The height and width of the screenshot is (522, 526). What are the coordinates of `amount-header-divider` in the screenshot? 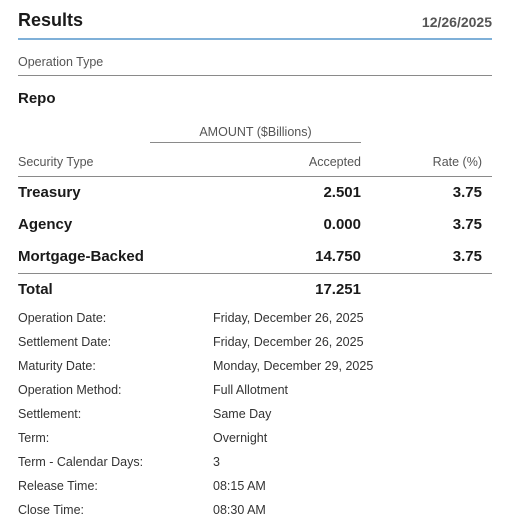 It's located at (255, 142).